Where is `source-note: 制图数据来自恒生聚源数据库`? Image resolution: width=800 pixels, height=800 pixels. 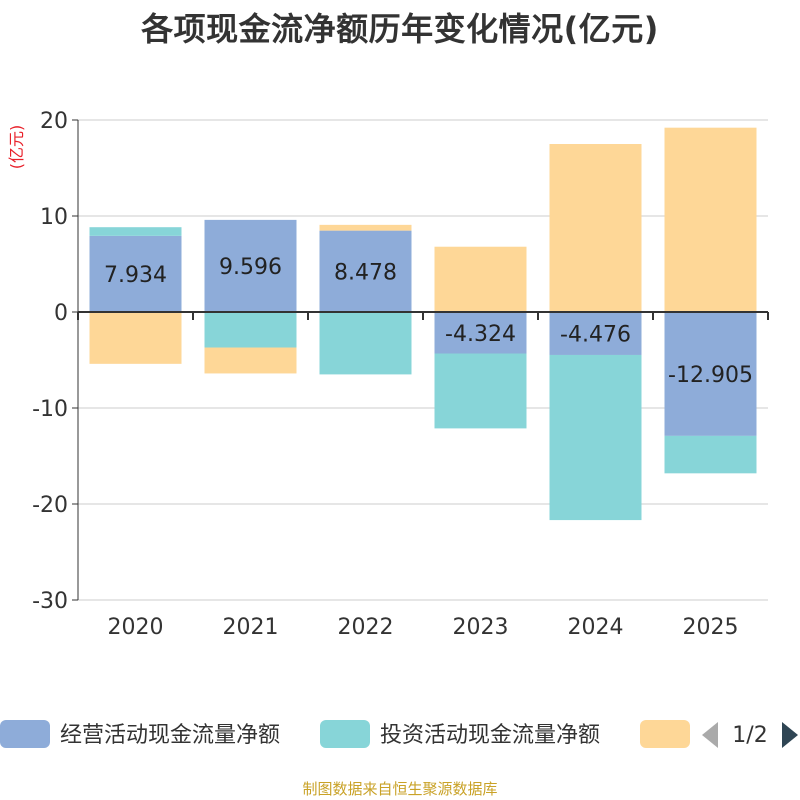 source-note: 制图数据来自恒生聚源数据库 is located at coordinates (400, 789).